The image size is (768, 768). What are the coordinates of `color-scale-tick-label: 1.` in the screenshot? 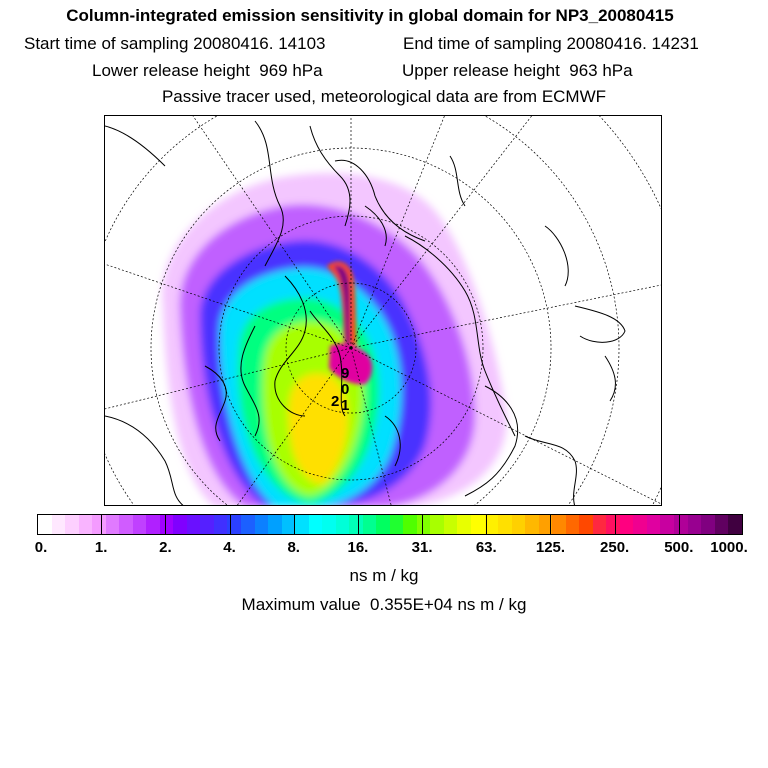 It's located at (101, 547).